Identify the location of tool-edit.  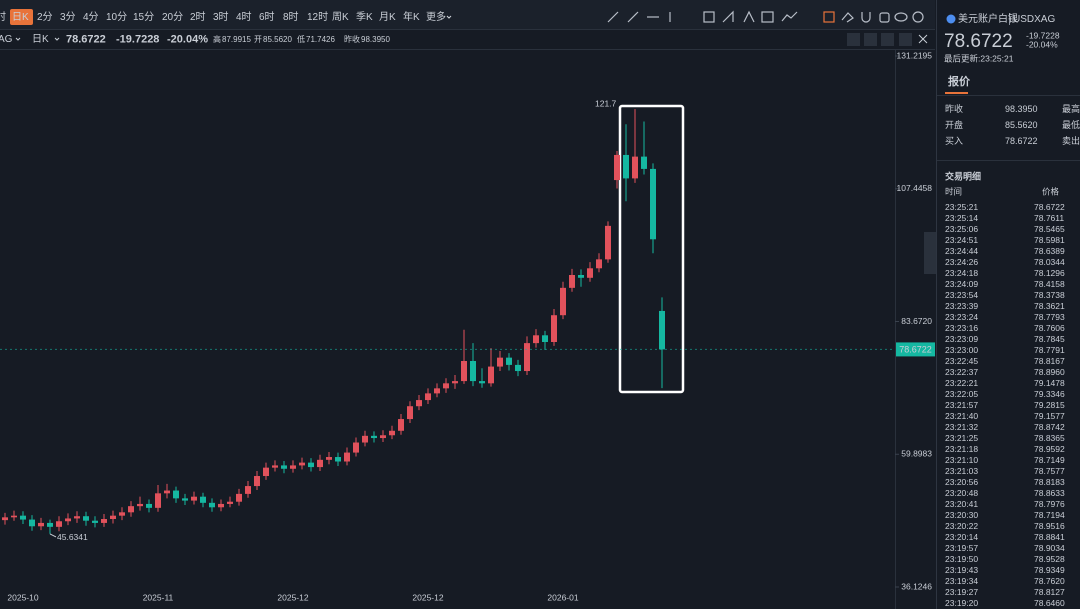
(829, 17).